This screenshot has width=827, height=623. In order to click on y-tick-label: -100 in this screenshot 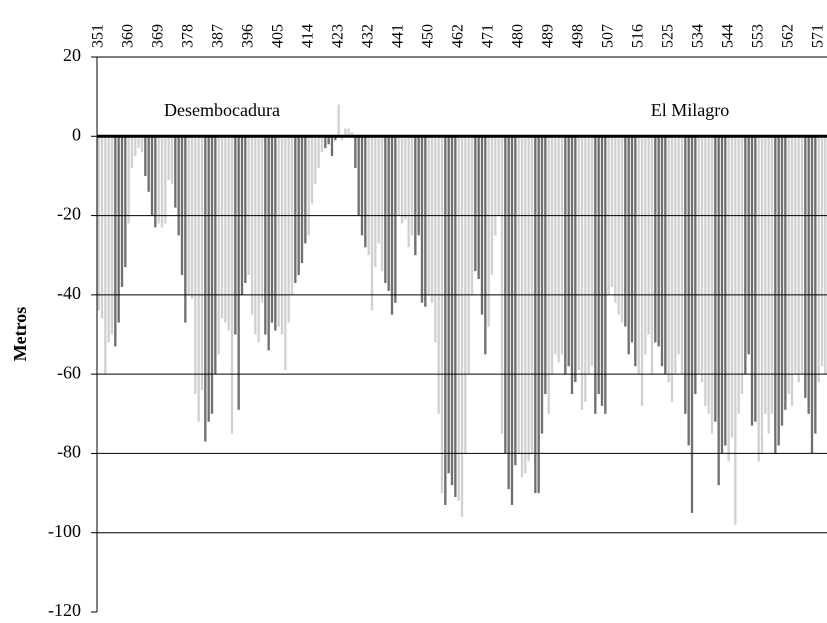, I will do `click(64, 531)`.